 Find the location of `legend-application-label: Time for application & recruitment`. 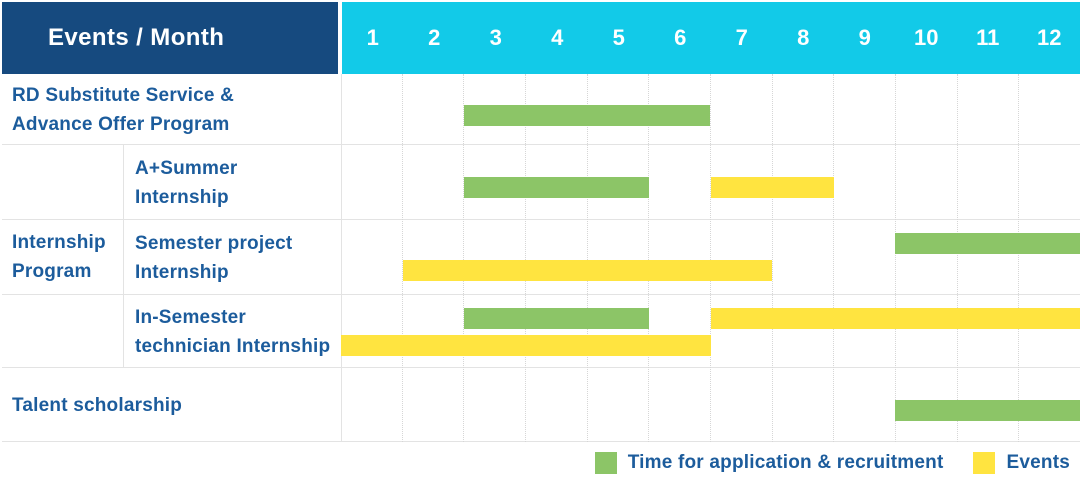

legend-application-label: Time for application & recruitment is located at coordinates (785, 462).